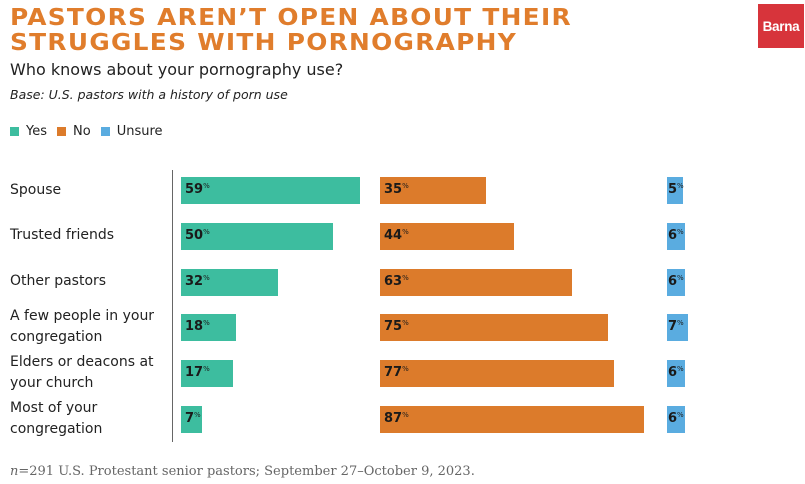 The width and height of the screenshot is (805, 484). What do you see at coordinates (396, 189) in the screenshot?
I see `data-label-no-spouse: 35%` at bounding box center [396, 189].